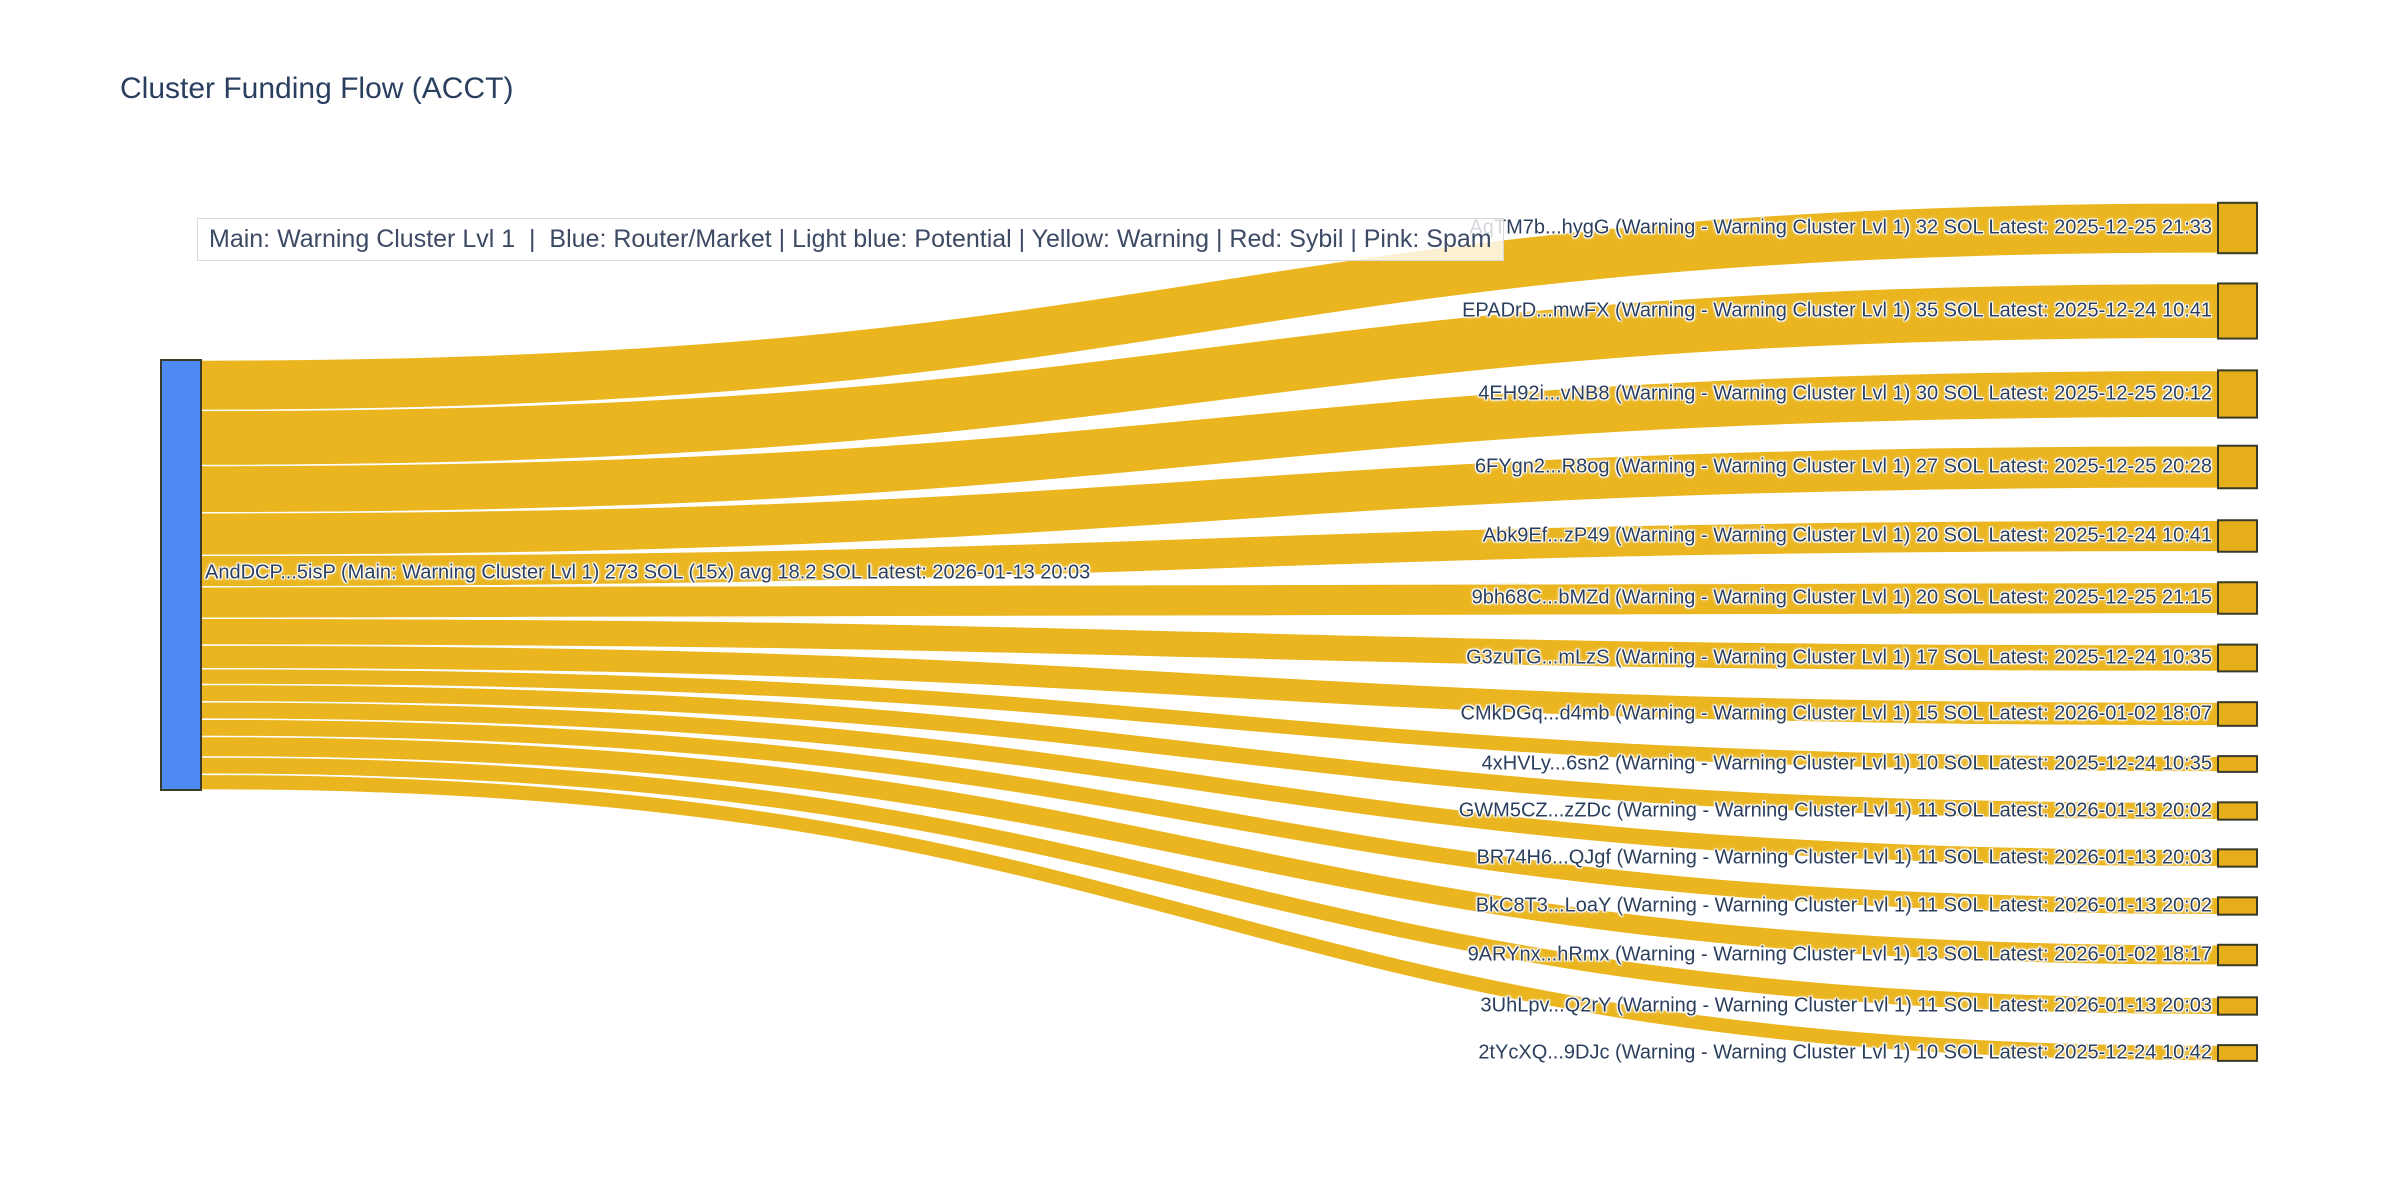 This screenshot has height=1200, width=2400. What do you see at coordinates (2237, 467) in the screenshot?
I see `target-node-6FYgn2...R8og` at bounding box center [2237, 467].